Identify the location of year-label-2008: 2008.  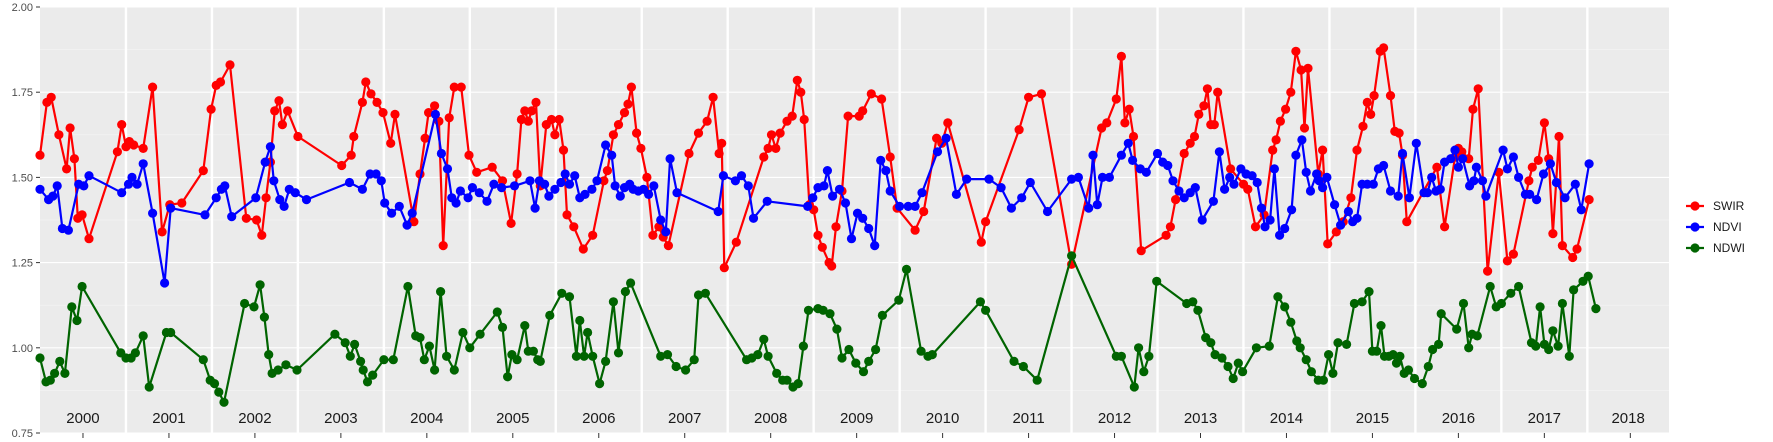
(770, 418).